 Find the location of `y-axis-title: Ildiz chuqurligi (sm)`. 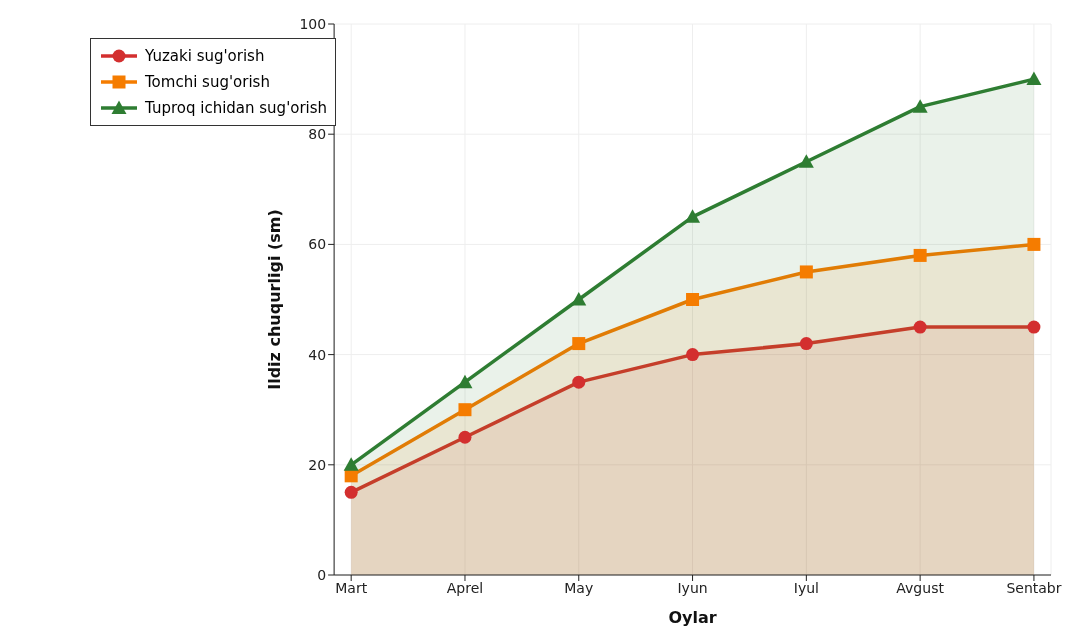

y-axis-title: Ildiz chuqurligi (sm) is located at coordinates (274, 299).